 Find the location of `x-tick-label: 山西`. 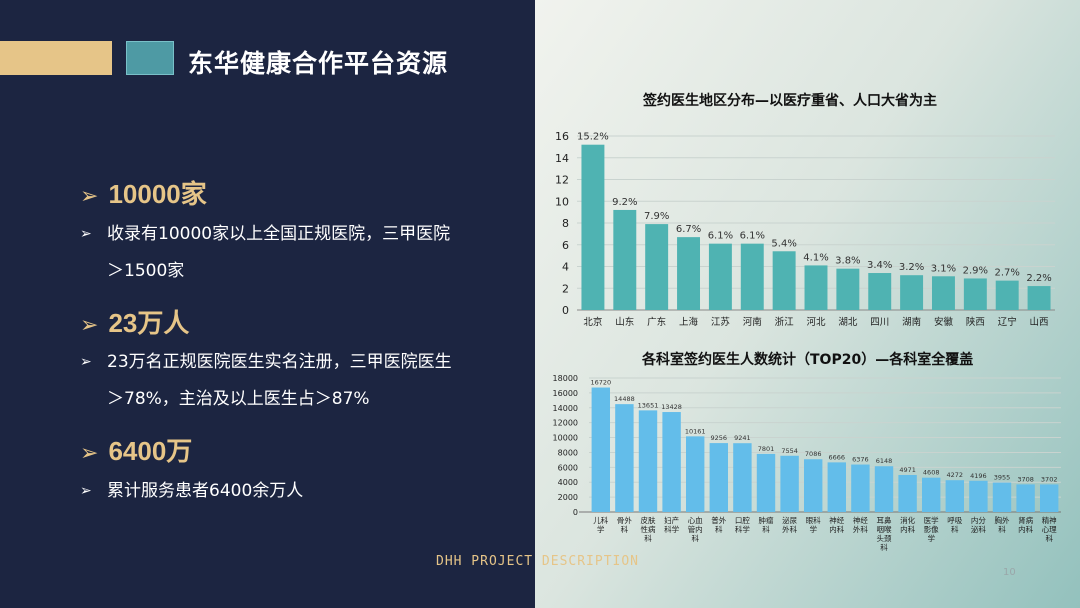

x-tick-label: 山西 is located at coordinates (1039, 322).